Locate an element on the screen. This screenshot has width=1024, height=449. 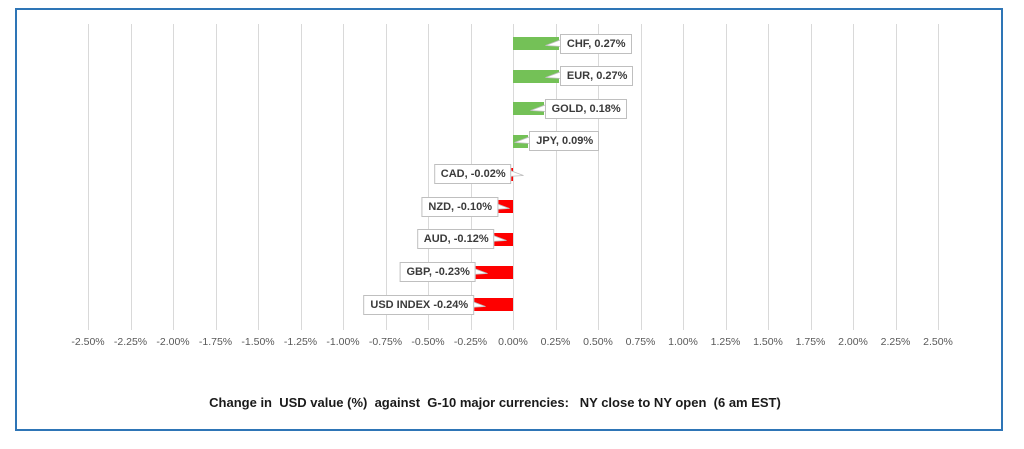
x-axis-tick-label: -2.00% is located at coordinates (173, 342).